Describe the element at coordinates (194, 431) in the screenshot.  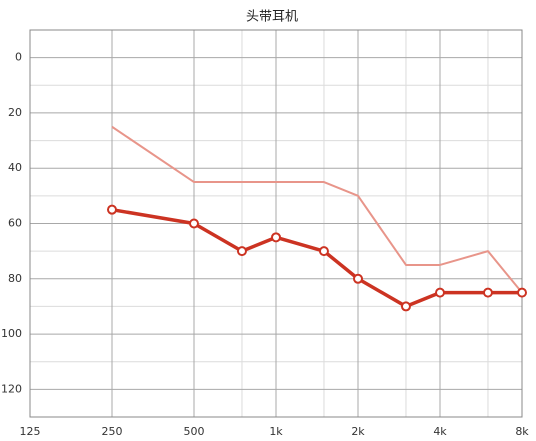
I see `x-tick-label: 500` at that location.